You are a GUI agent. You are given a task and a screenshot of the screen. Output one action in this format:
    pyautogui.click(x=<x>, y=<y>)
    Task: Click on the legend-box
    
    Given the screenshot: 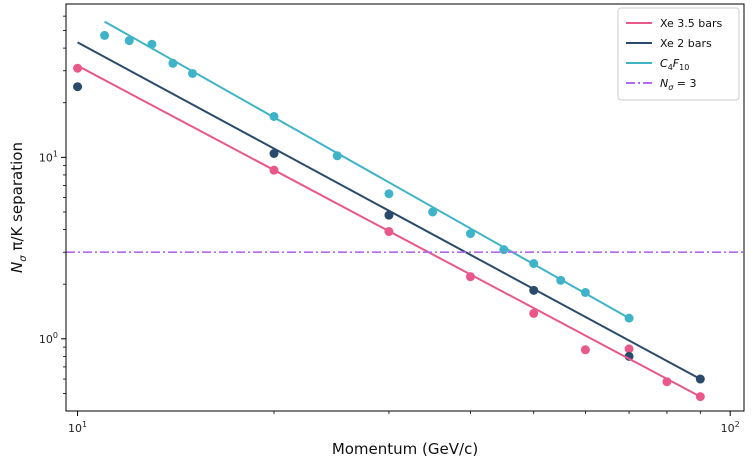 What is the action you would take?
    pyautogui.click(x=678, y=54)
    